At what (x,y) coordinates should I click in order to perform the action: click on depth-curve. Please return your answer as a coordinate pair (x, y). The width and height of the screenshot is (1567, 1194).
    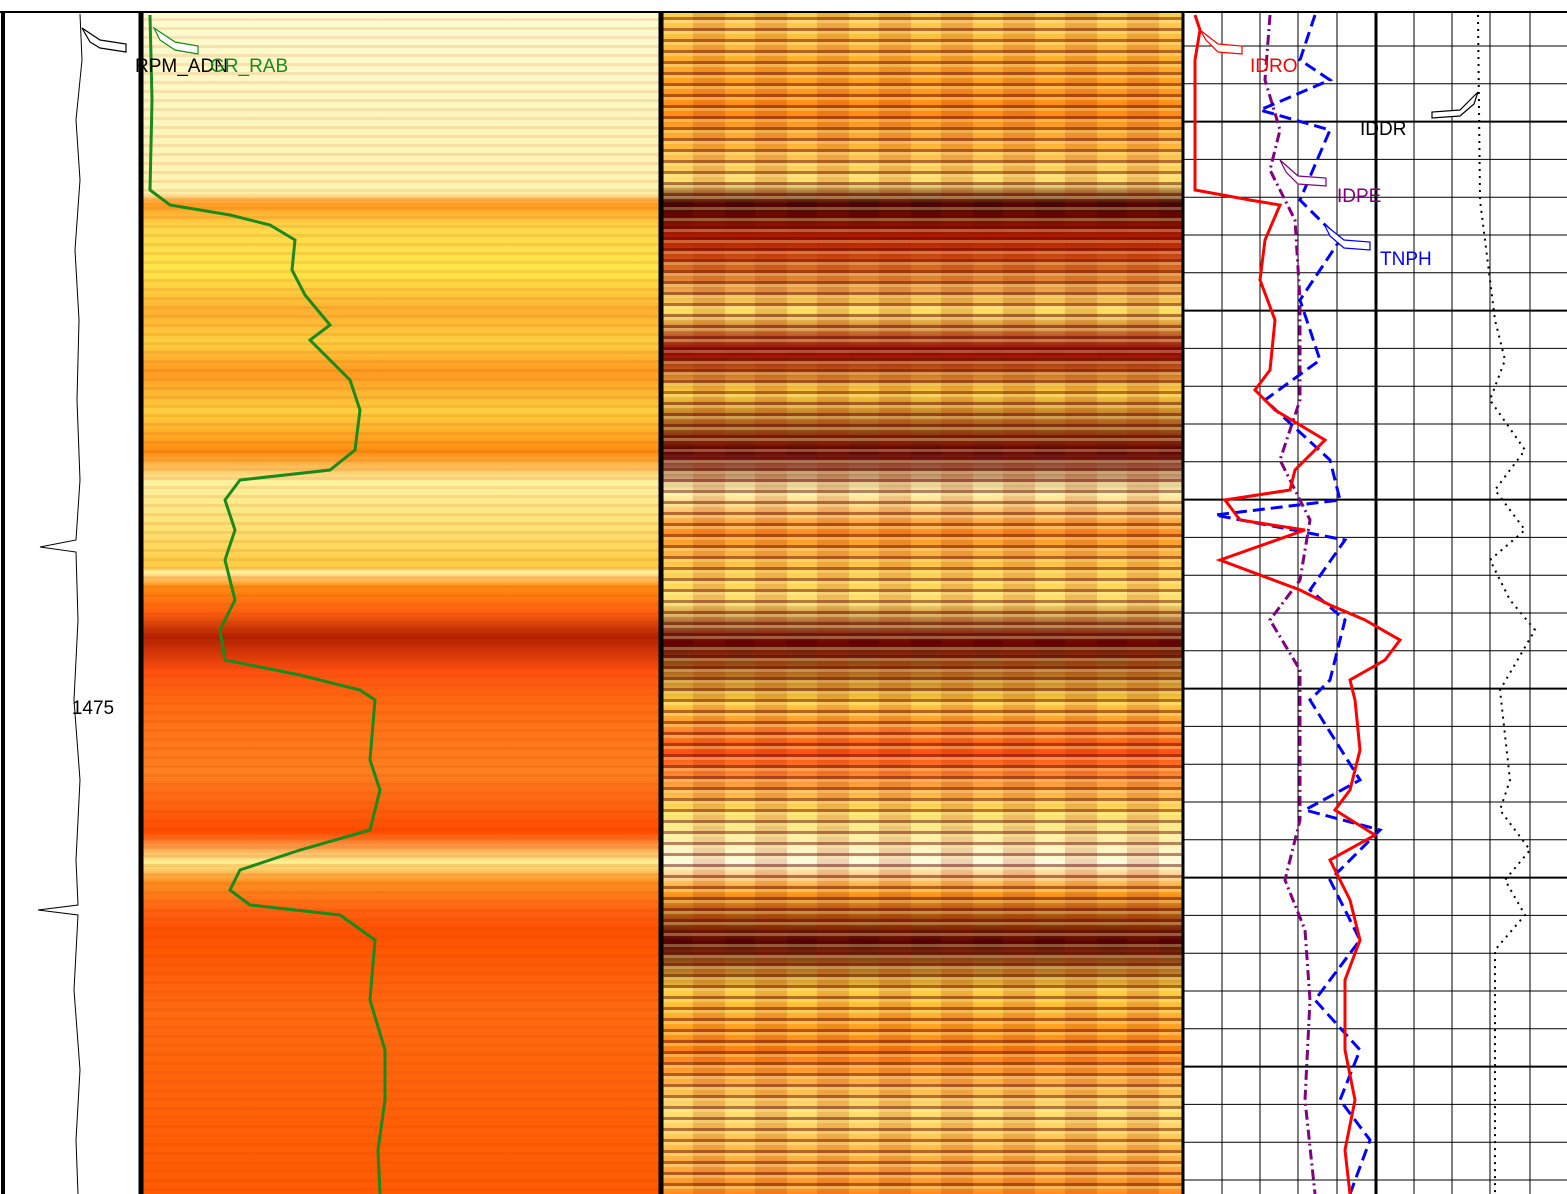
    Looking at the image, I should click on (60, 603).